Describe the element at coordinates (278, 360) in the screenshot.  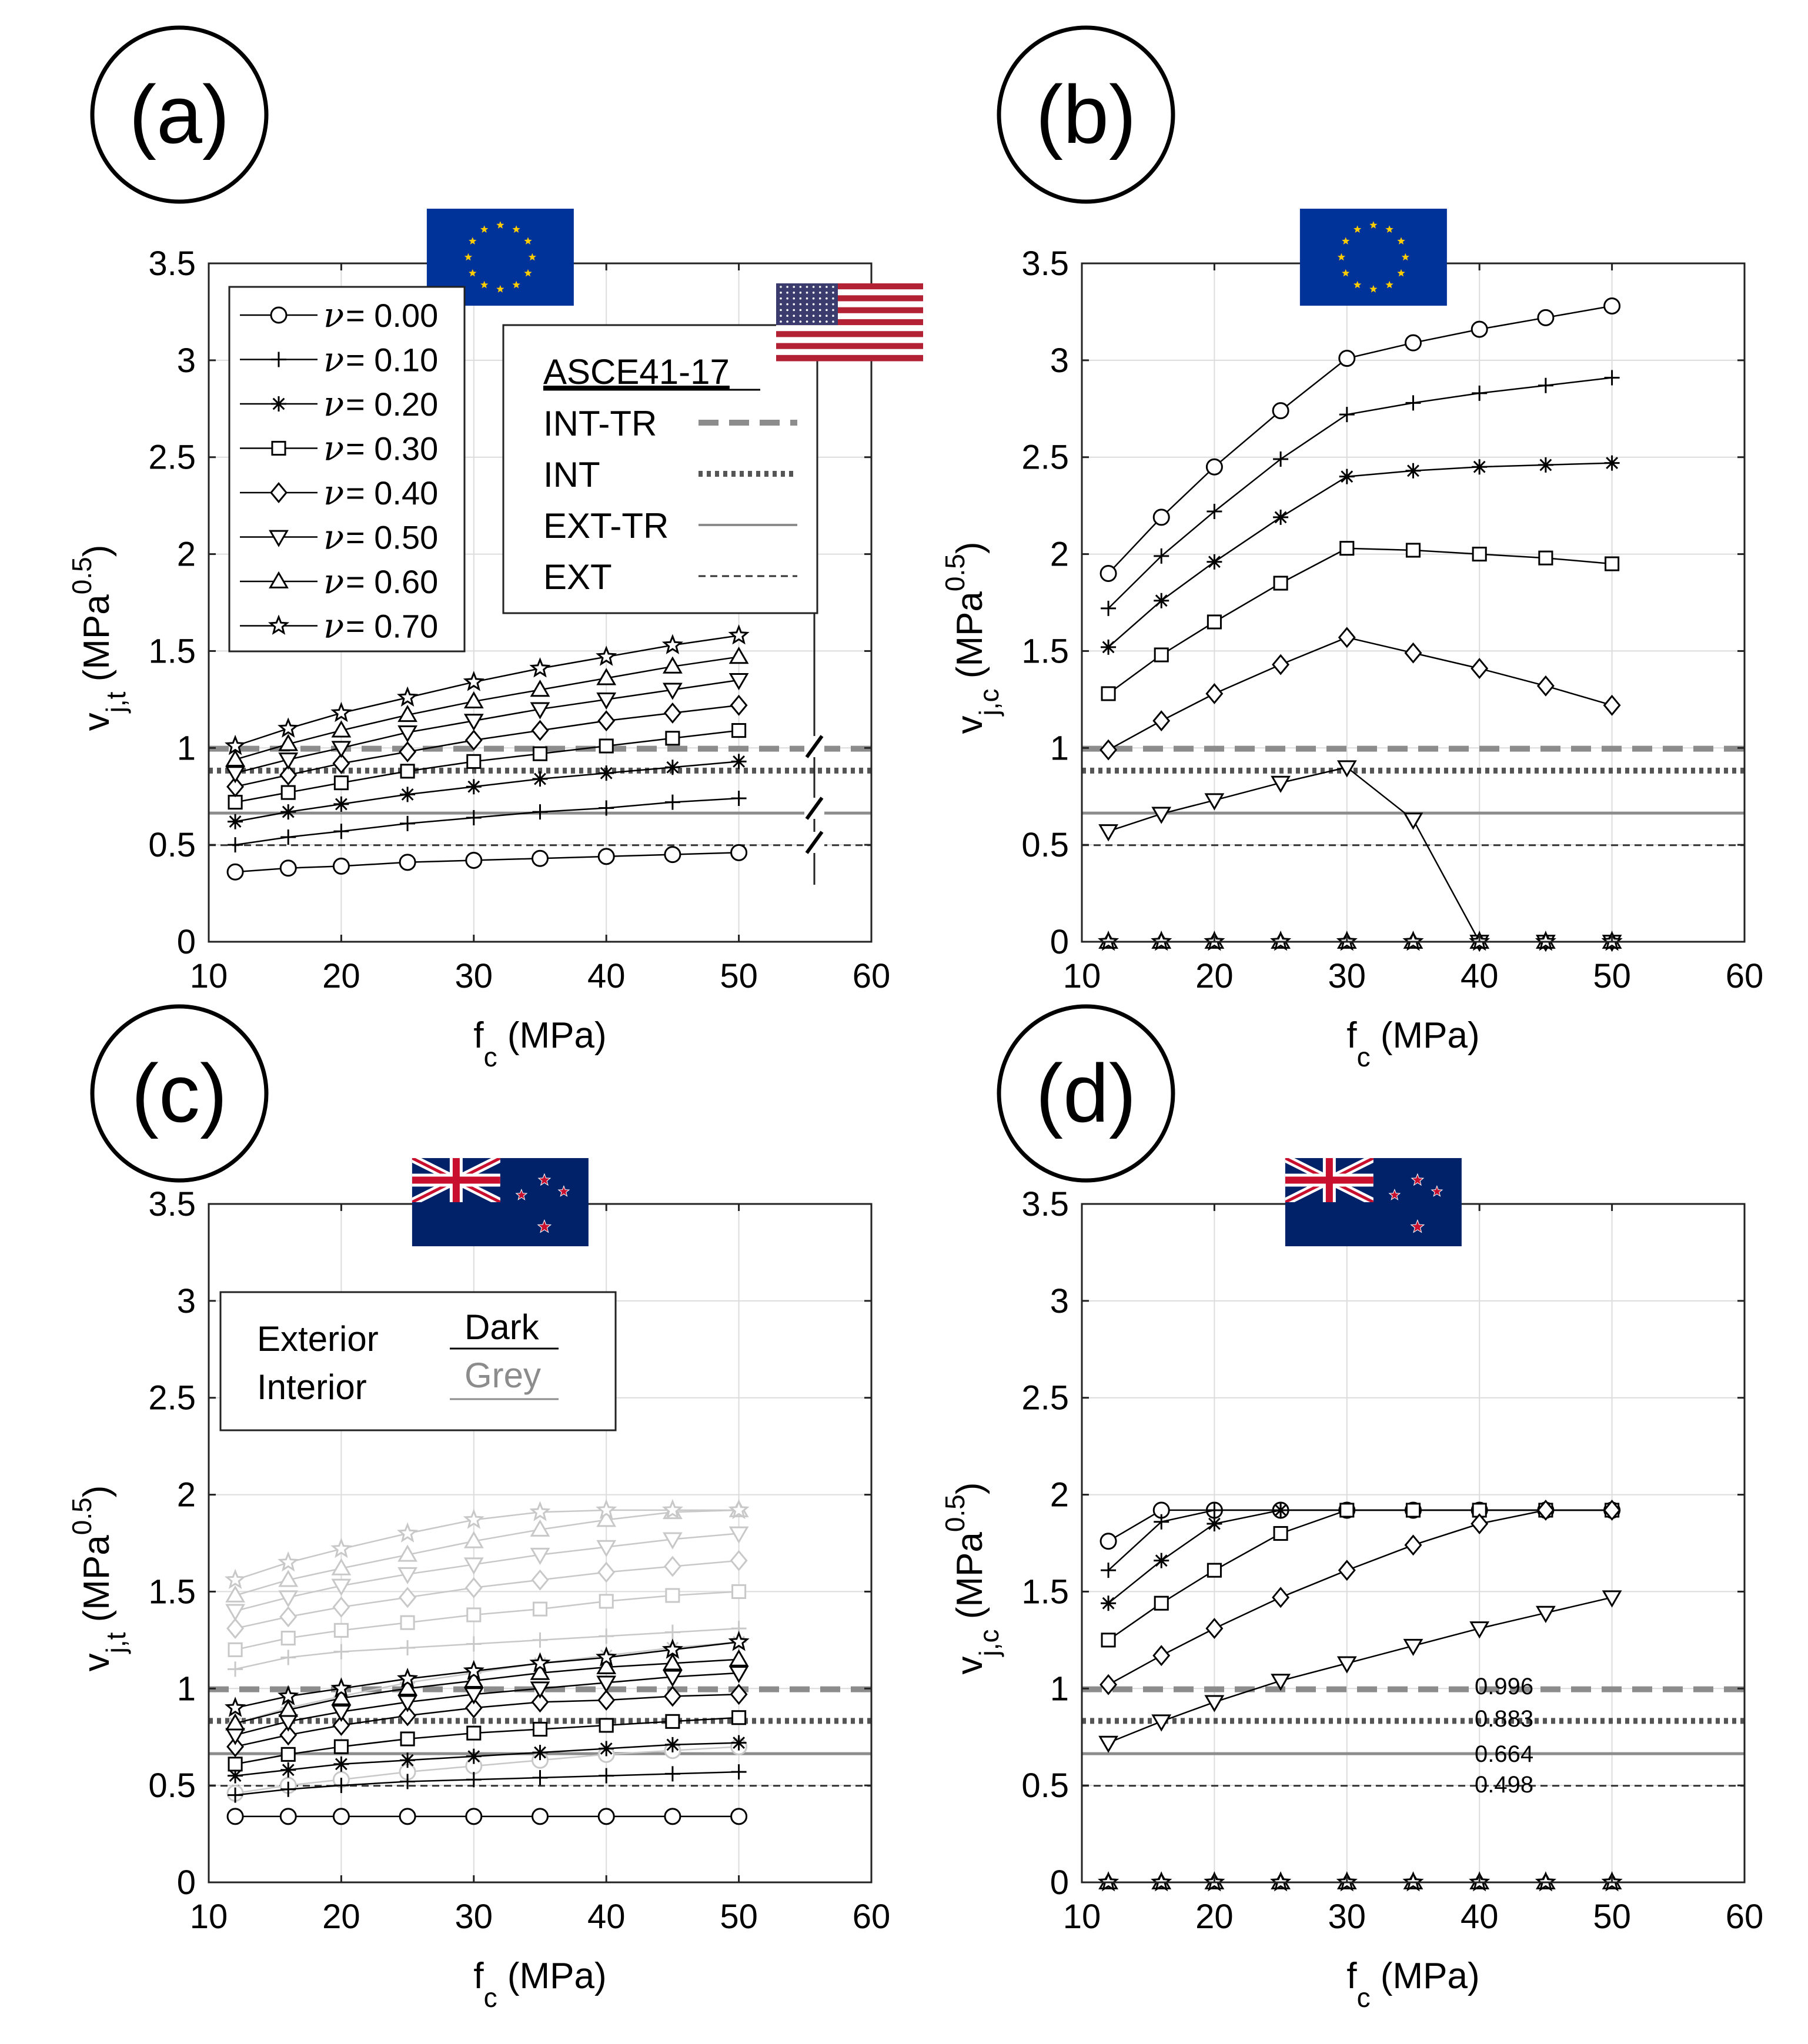
I see `legend-marker-plus` at that location.